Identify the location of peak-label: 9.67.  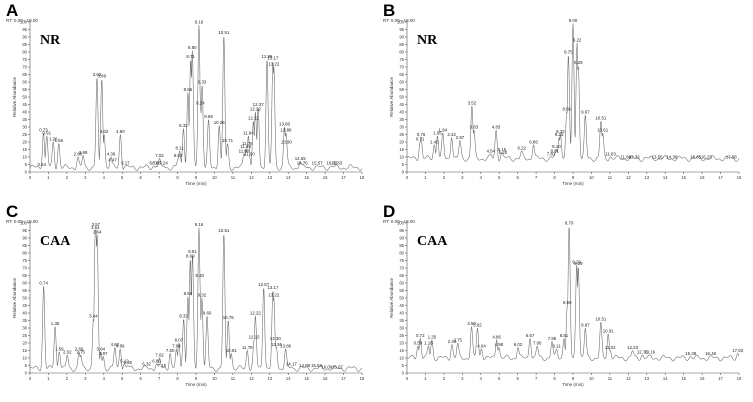
(585, 112).